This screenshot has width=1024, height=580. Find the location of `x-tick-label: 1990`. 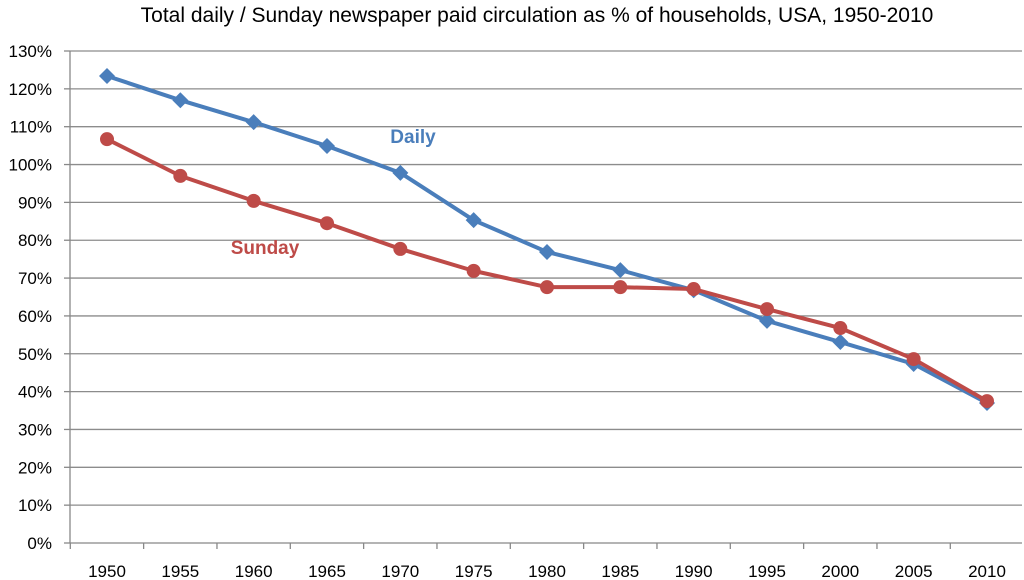

x-tick-label: 1990 is located at coordinates (694, 571).